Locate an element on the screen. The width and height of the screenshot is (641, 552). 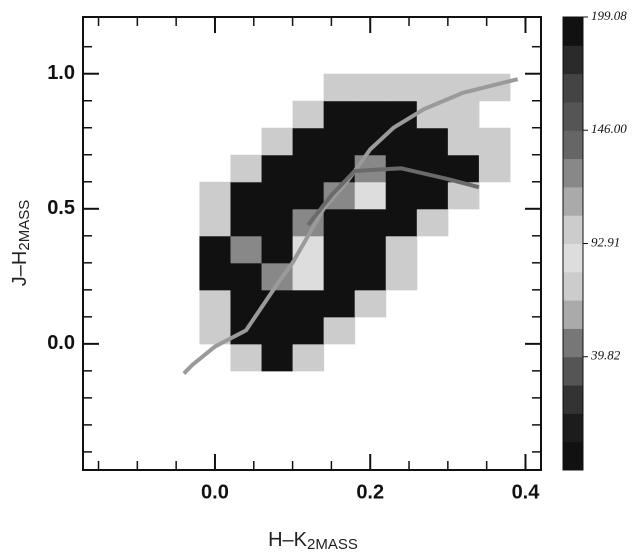
x-axis-label: H–K2MASS is located at coordinates (313, 540).